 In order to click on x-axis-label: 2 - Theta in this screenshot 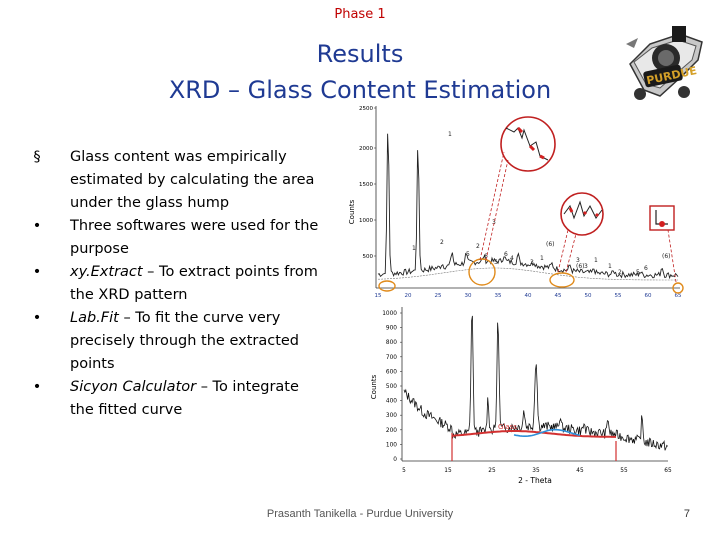, I will do `click(535, 480)`.